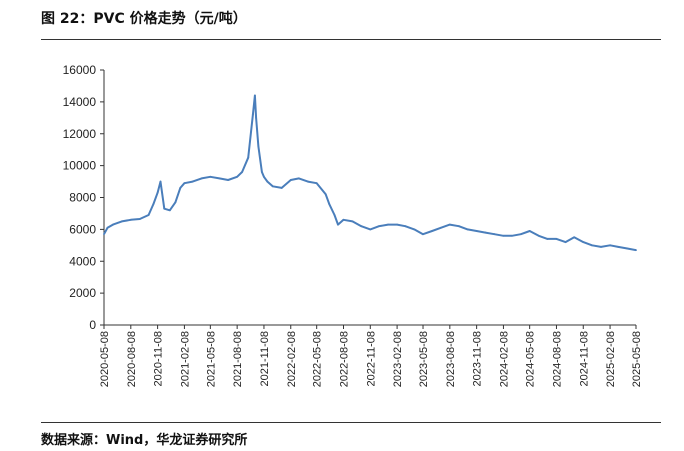 Image resolution: width=684 pixels, height=451 pixels. Describe the element at coordinates (478, 358) in the screenshot. I see `x-tick-label: 2023-11-08` at that location.